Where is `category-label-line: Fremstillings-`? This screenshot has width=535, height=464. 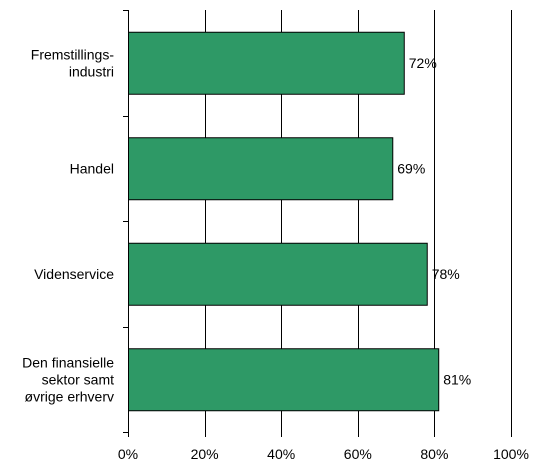
category-label-line: Fremstillings- is located at coordinates (73, 54).